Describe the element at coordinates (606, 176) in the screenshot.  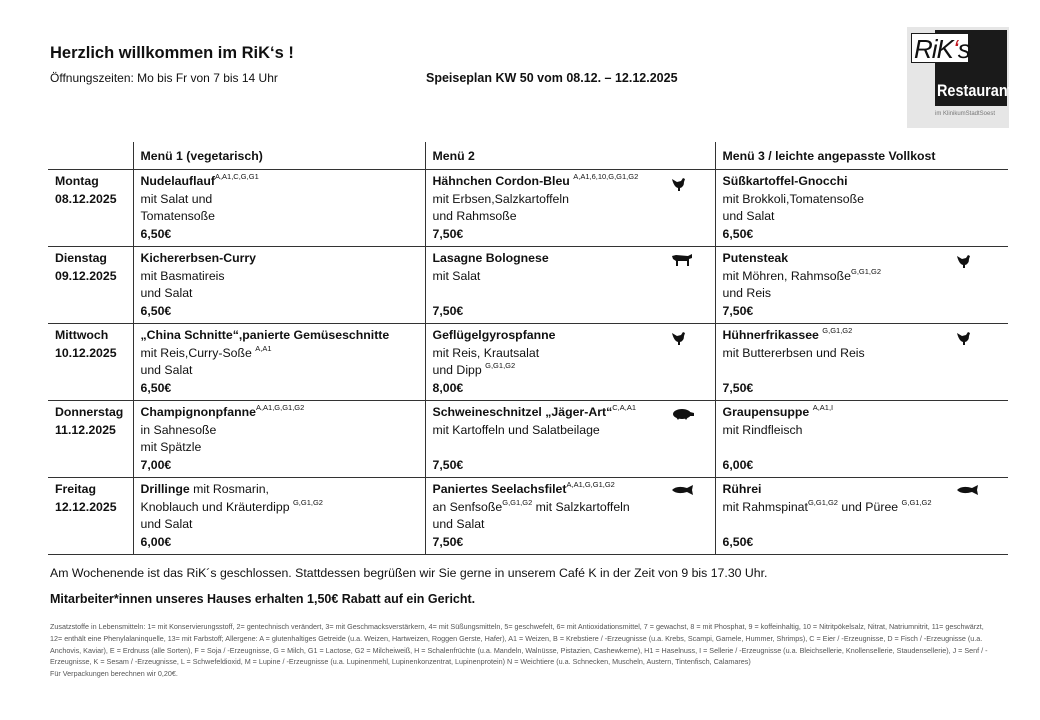
I see `allergen-codes: A,A1,6,10,G,G1,G2` at that location.